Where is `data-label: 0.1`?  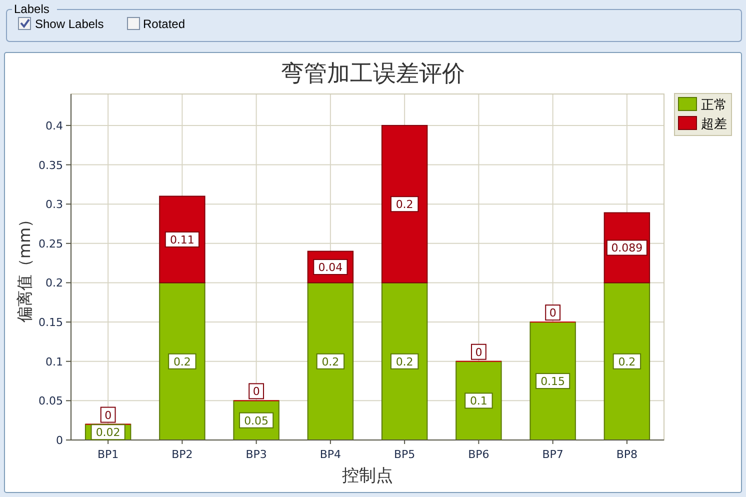 data-label: 0.1 is located at coordinates (479, 401).